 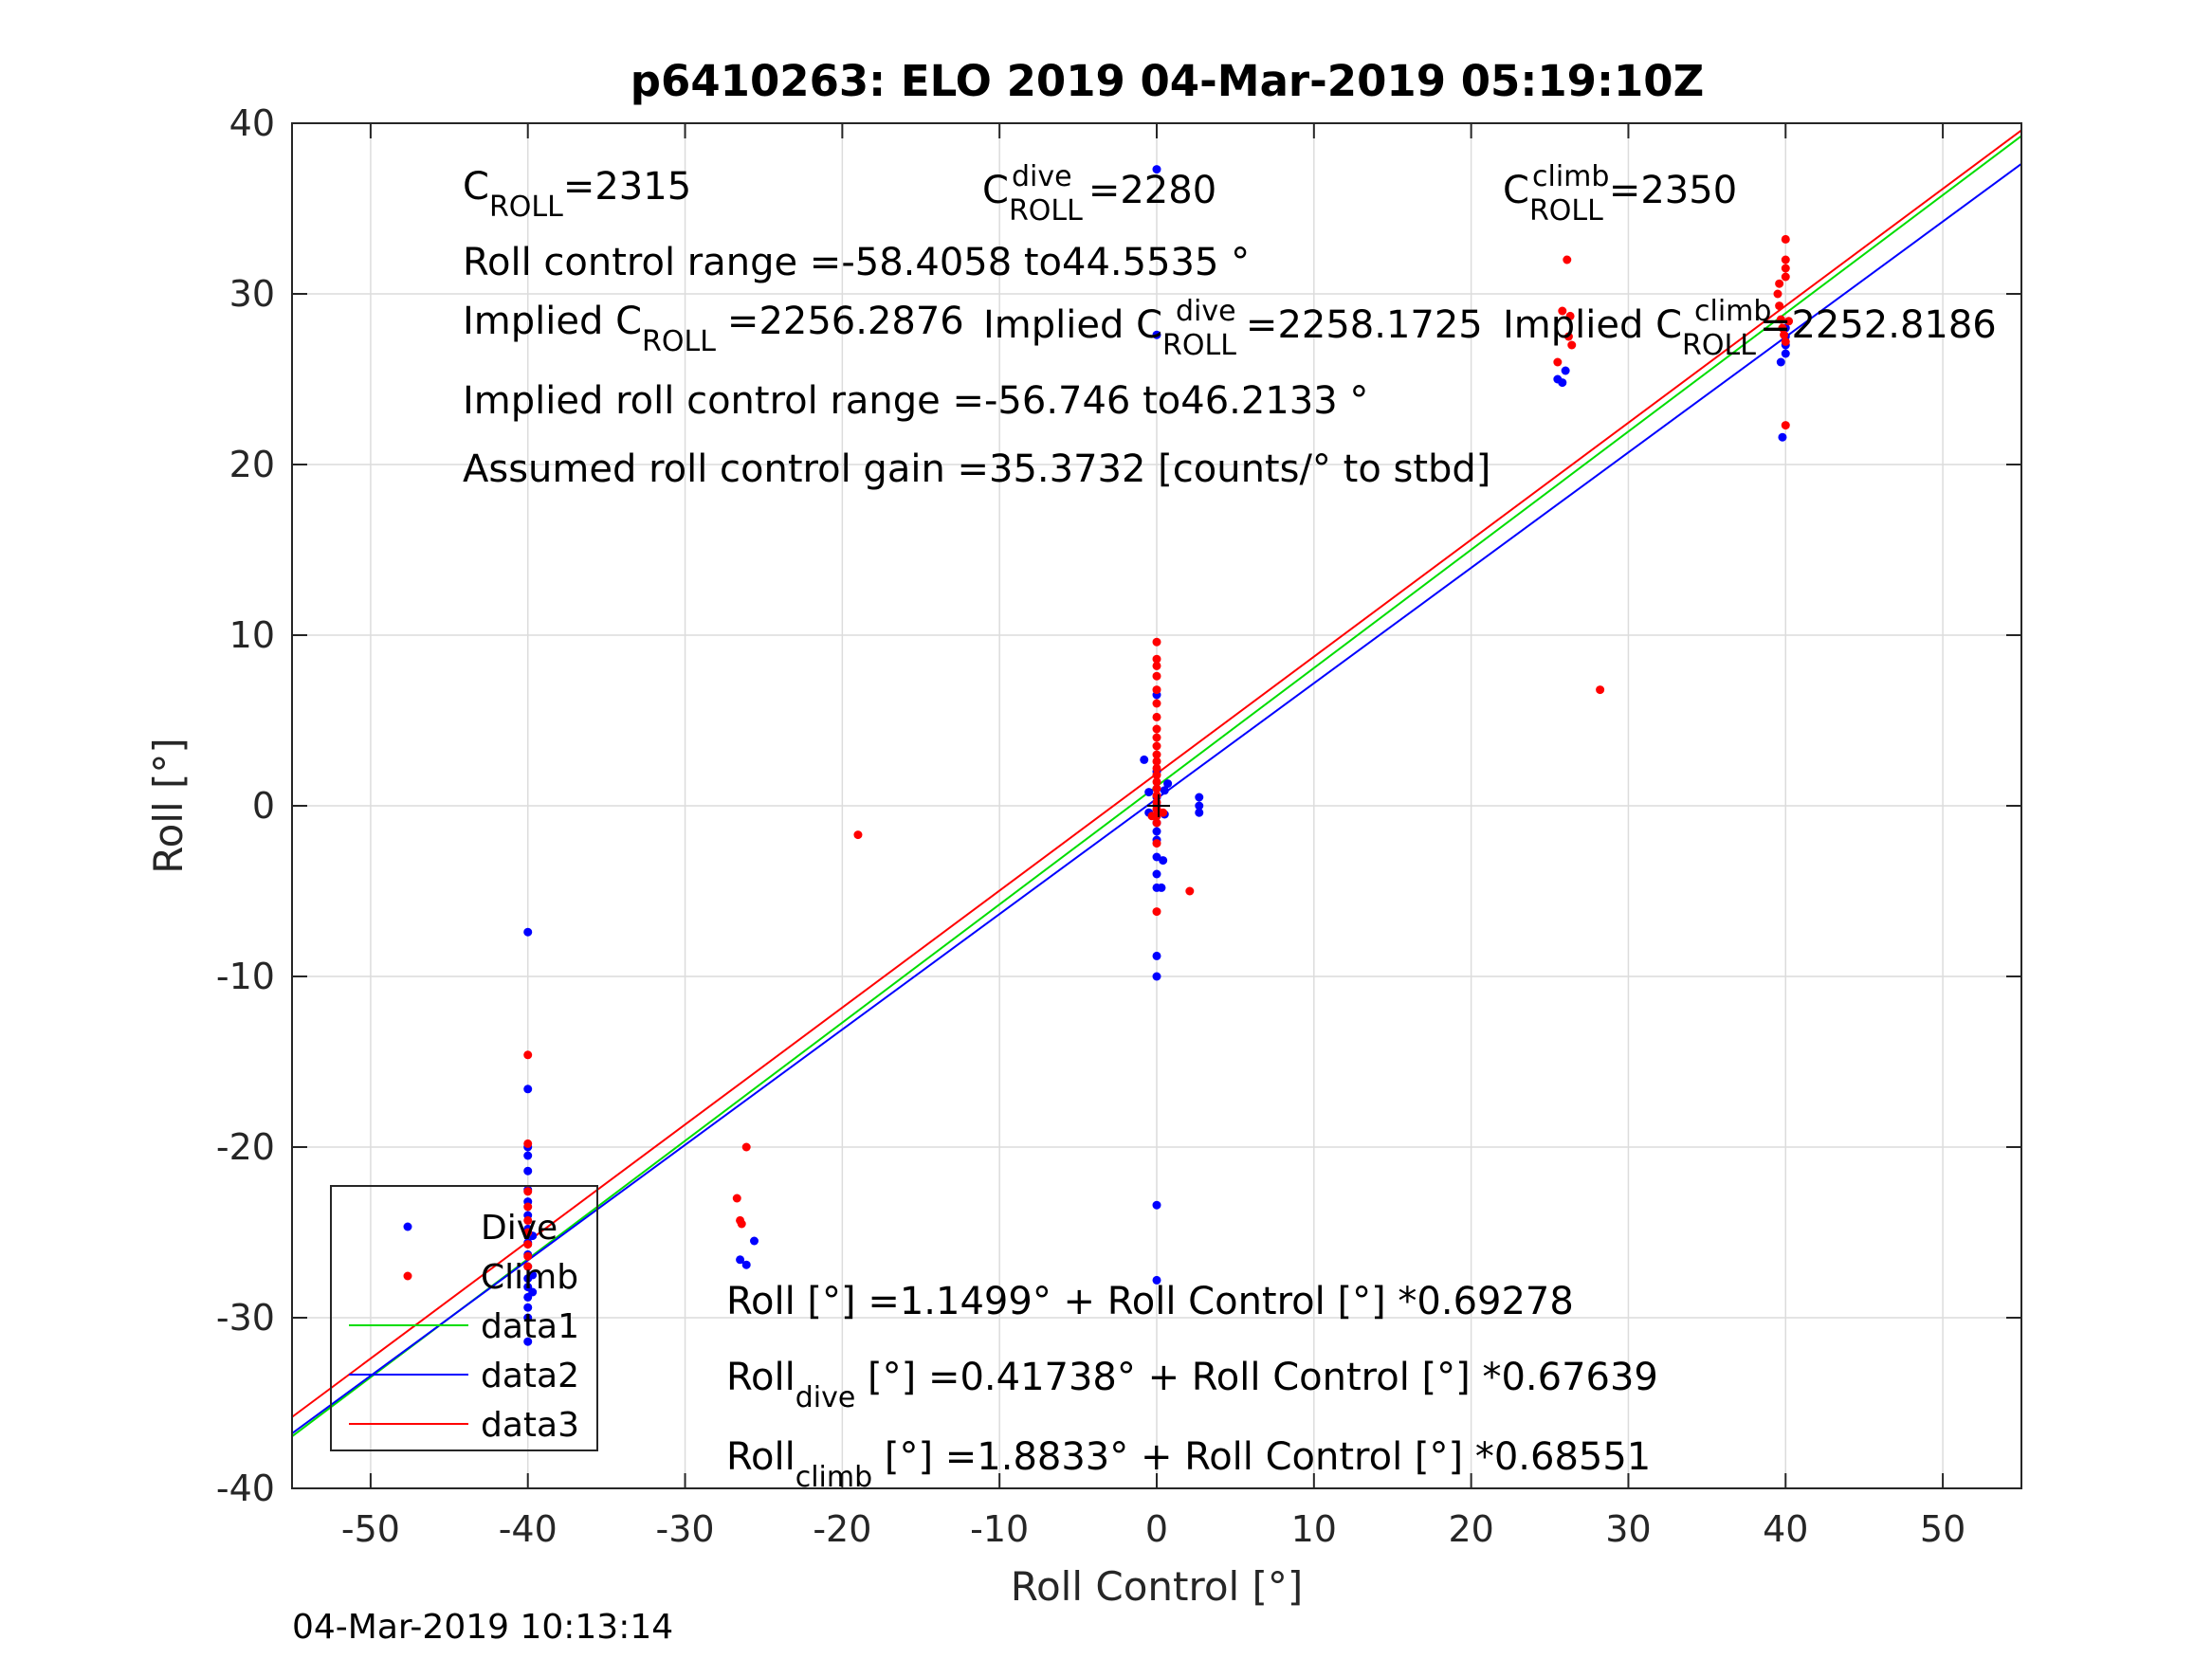 I want to click on annotation-c-dive-sup: dive, so click(x=1042, y=176).